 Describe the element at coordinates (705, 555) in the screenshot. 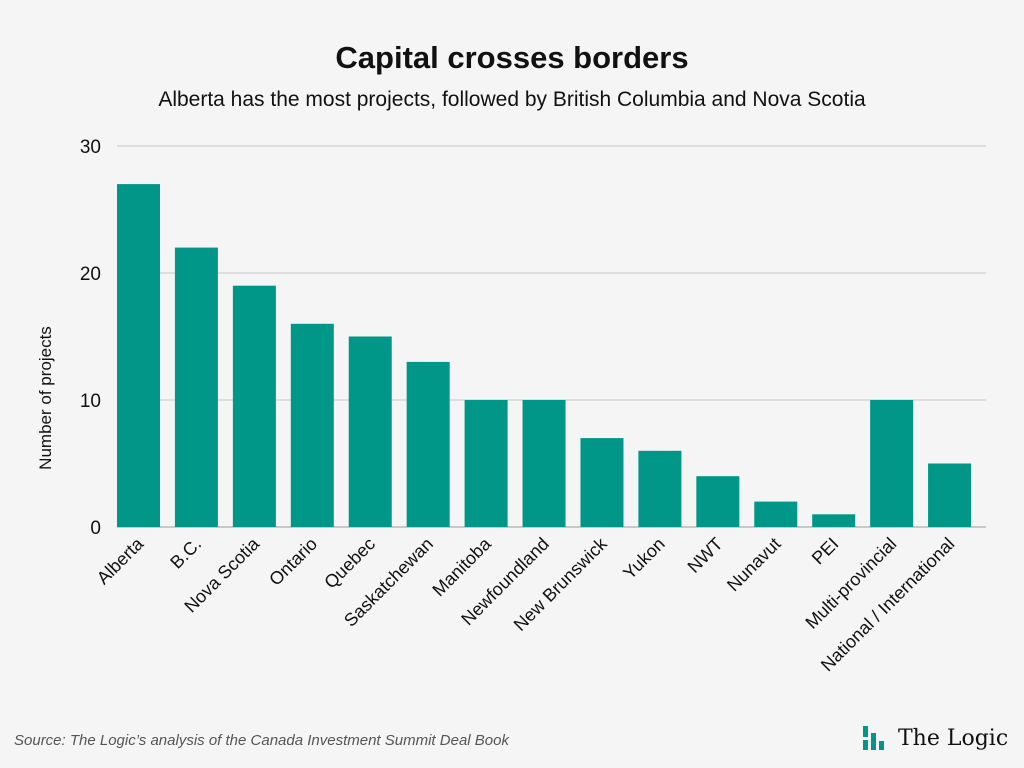

I see `x-tick-label: NWT` at that location.